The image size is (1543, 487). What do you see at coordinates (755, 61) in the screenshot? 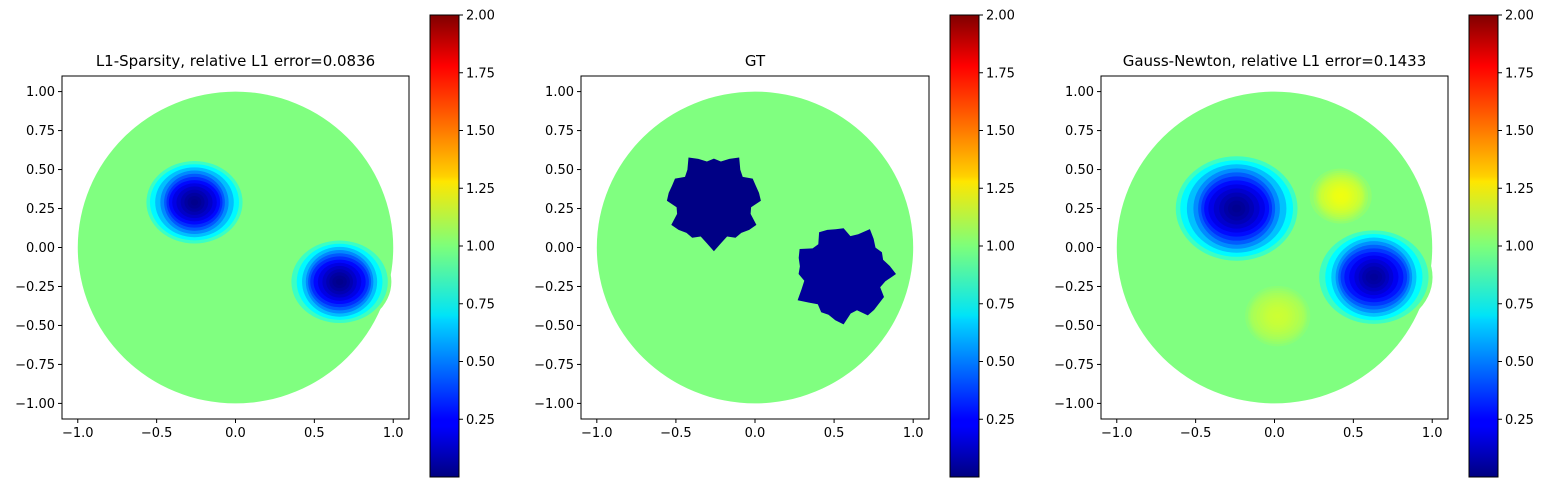
I see `subplot-title: GT` at bounding box center [755, 61].